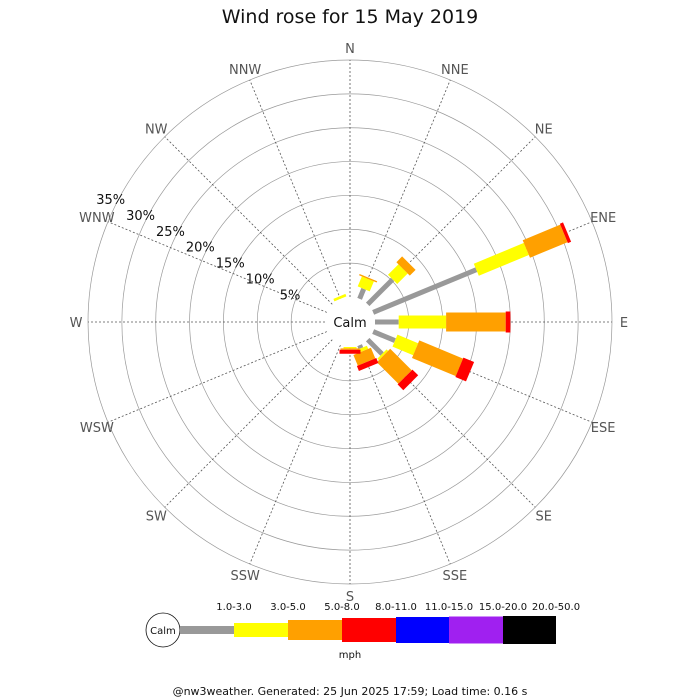 This screenshot has height=700, width=700. Describe the element at coordinates (156, 517) in the screenshot. I see `direction-label-sw: SW` at that location.